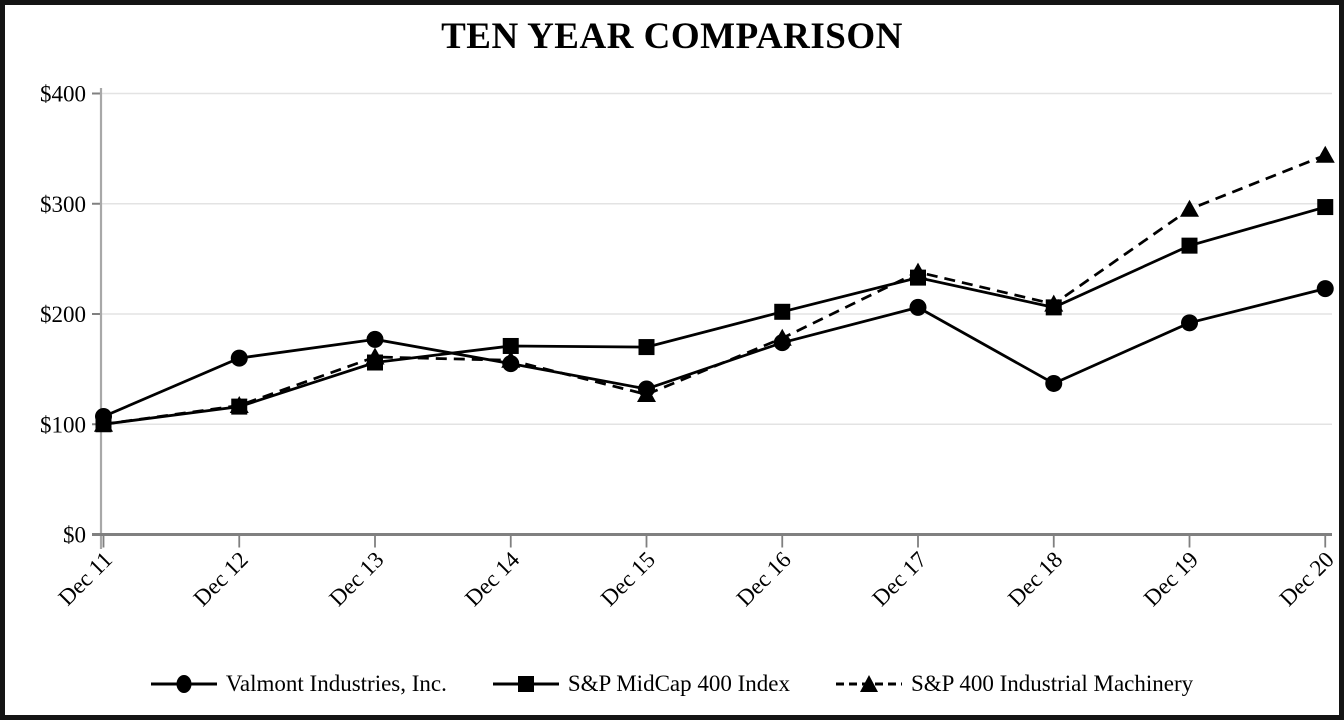  I want to click on legend-item: Valmont Industries, Inc., so click(298, 684).